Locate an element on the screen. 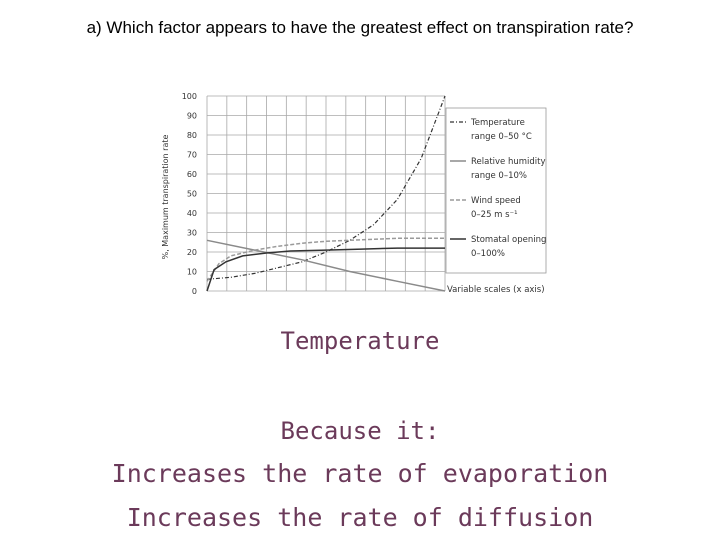 The width and height of the screenshot is (720, 540). answer-title: Temperature is located at coordinates (360, 341).